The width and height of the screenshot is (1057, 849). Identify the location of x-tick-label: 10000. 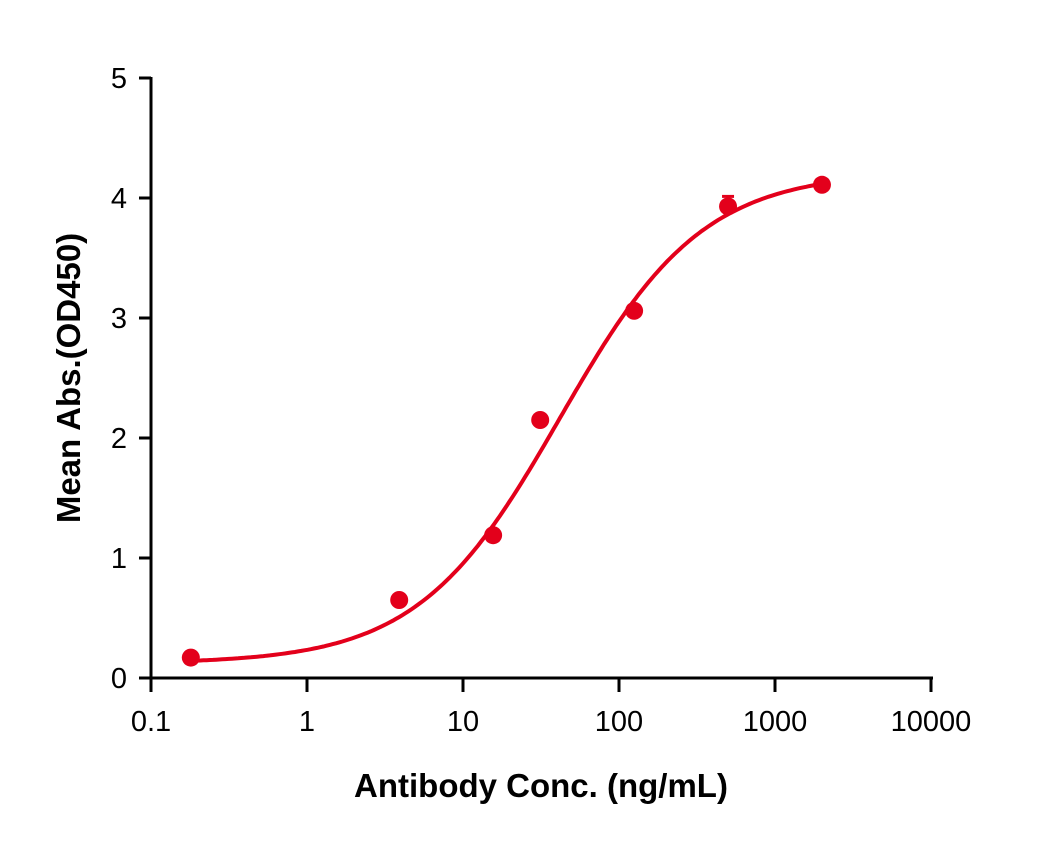
(931, 722).